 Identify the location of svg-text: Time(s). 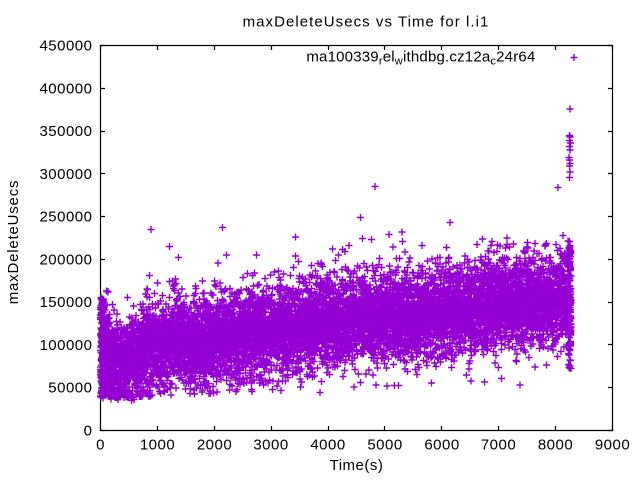
(357, 465).